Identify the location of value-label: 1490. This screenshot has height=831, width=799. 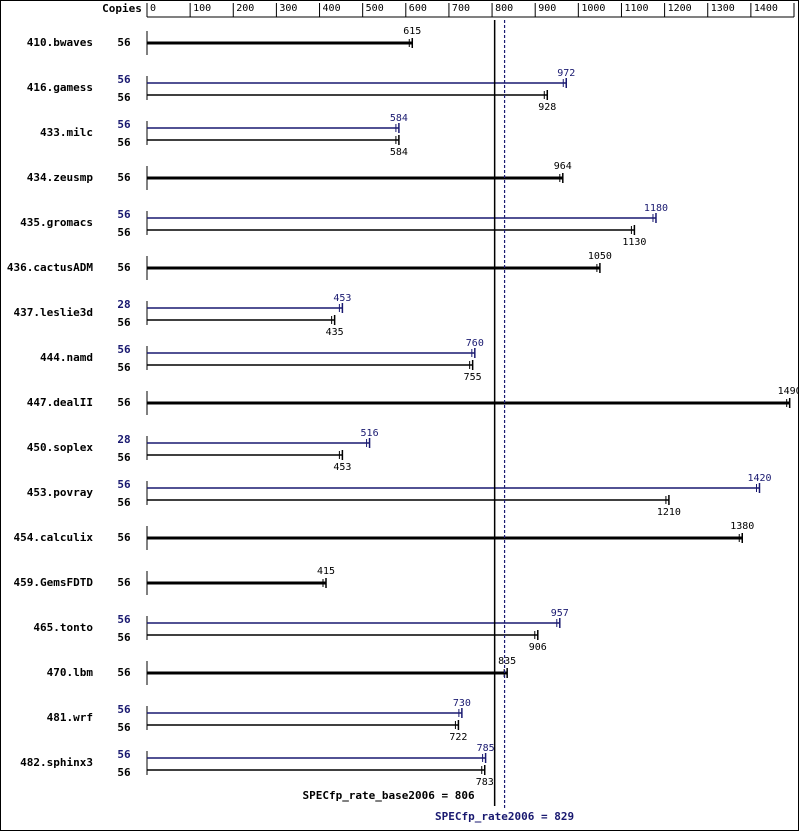
(788, 391).